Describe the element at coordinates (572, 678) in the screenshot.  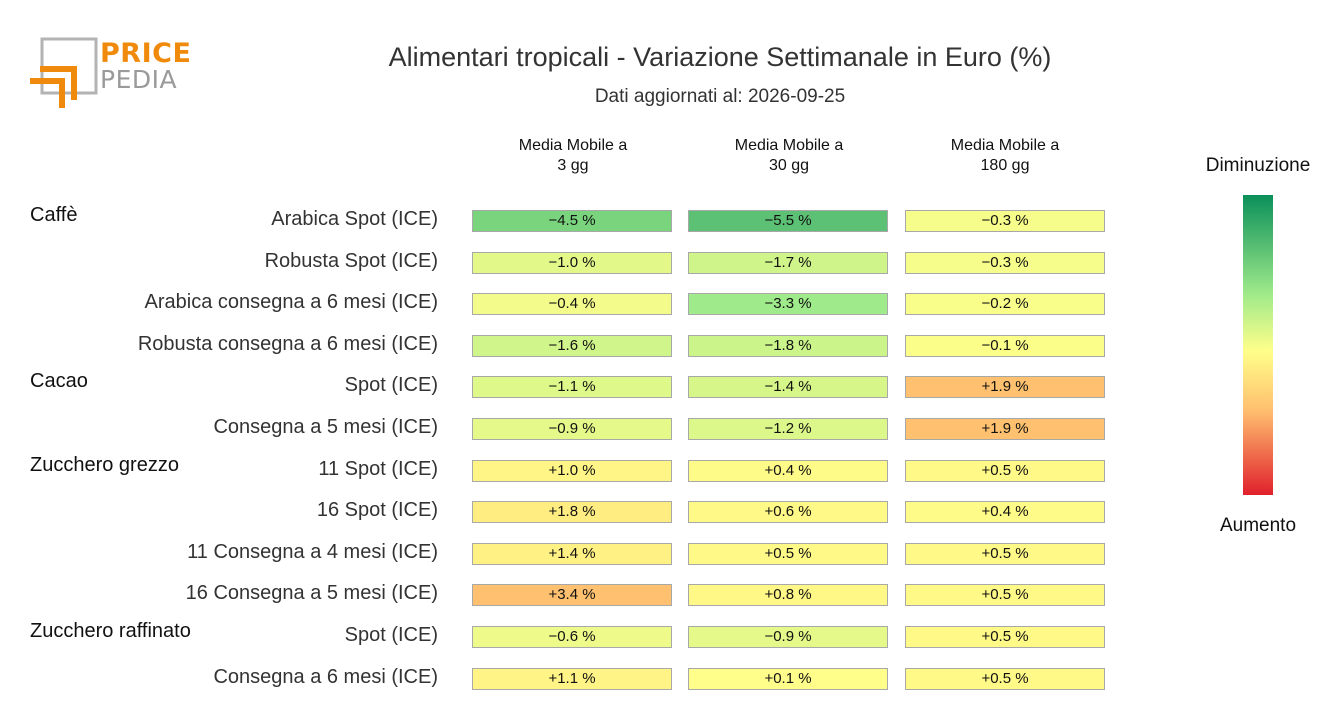
I see `heatmap-cell: +1.1 %` at that location.